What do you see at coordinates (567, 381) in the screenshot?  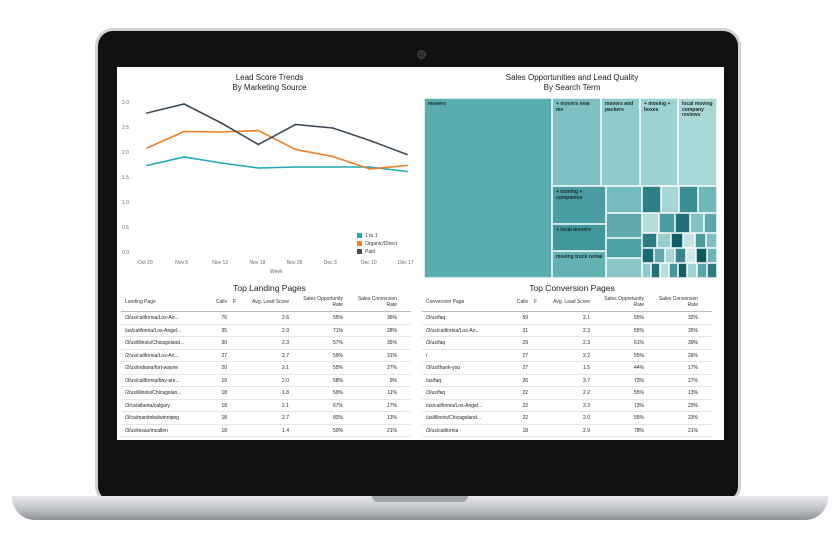 I see `table-row: /us/faq 26 3.7 73% 27%` at bounding box center [567, 381].